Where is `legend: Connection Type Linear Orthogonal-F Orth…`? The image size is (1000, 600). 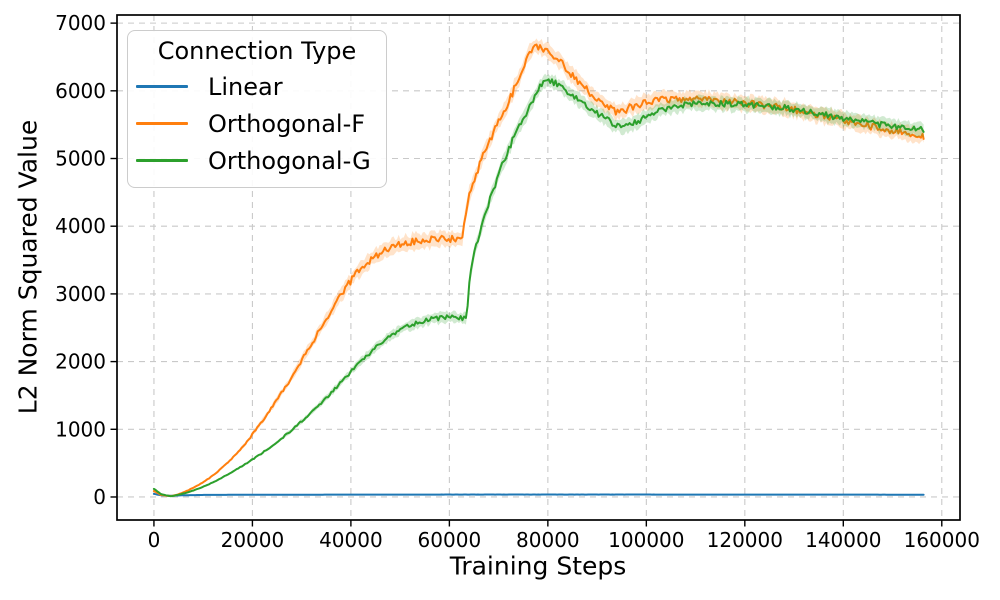
legend: Connection Type Linear Orthogonal-F Orth… is located at coordinates (257, 109).